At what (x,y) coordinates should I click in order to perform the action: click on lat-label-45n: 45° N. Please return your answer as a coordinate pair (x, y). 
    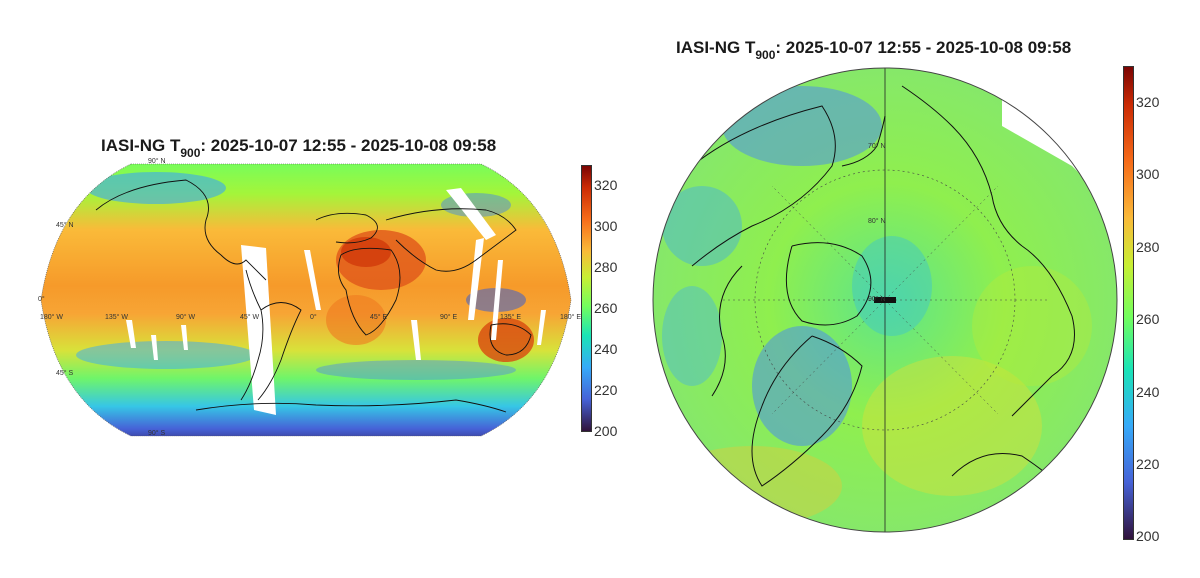
    Looking at the image, I should click on (65, 225).